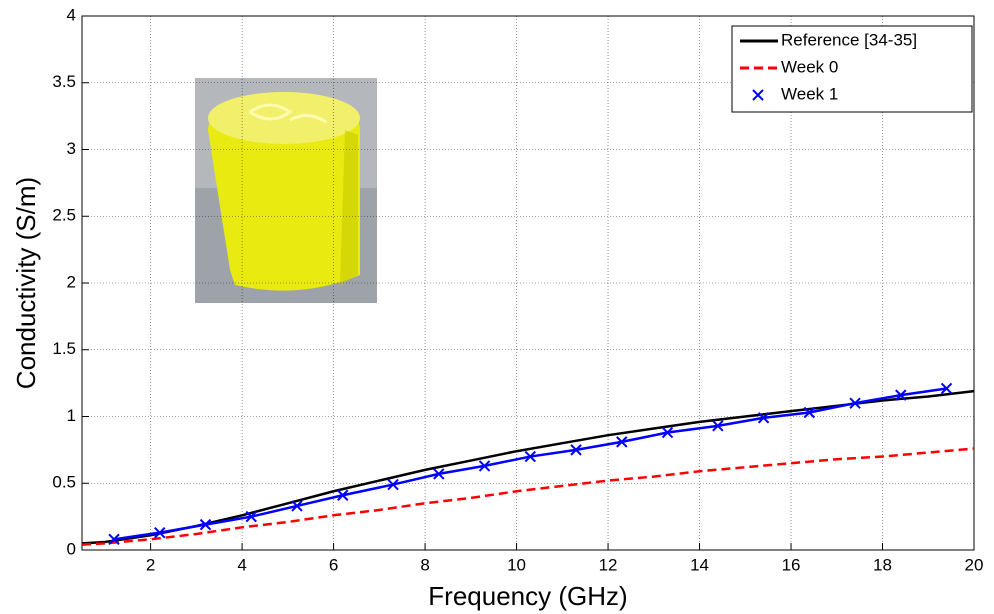  Describe the element at coordinates (809, 93) in the screenshot. I see `legend-label: Week 1` at that location.